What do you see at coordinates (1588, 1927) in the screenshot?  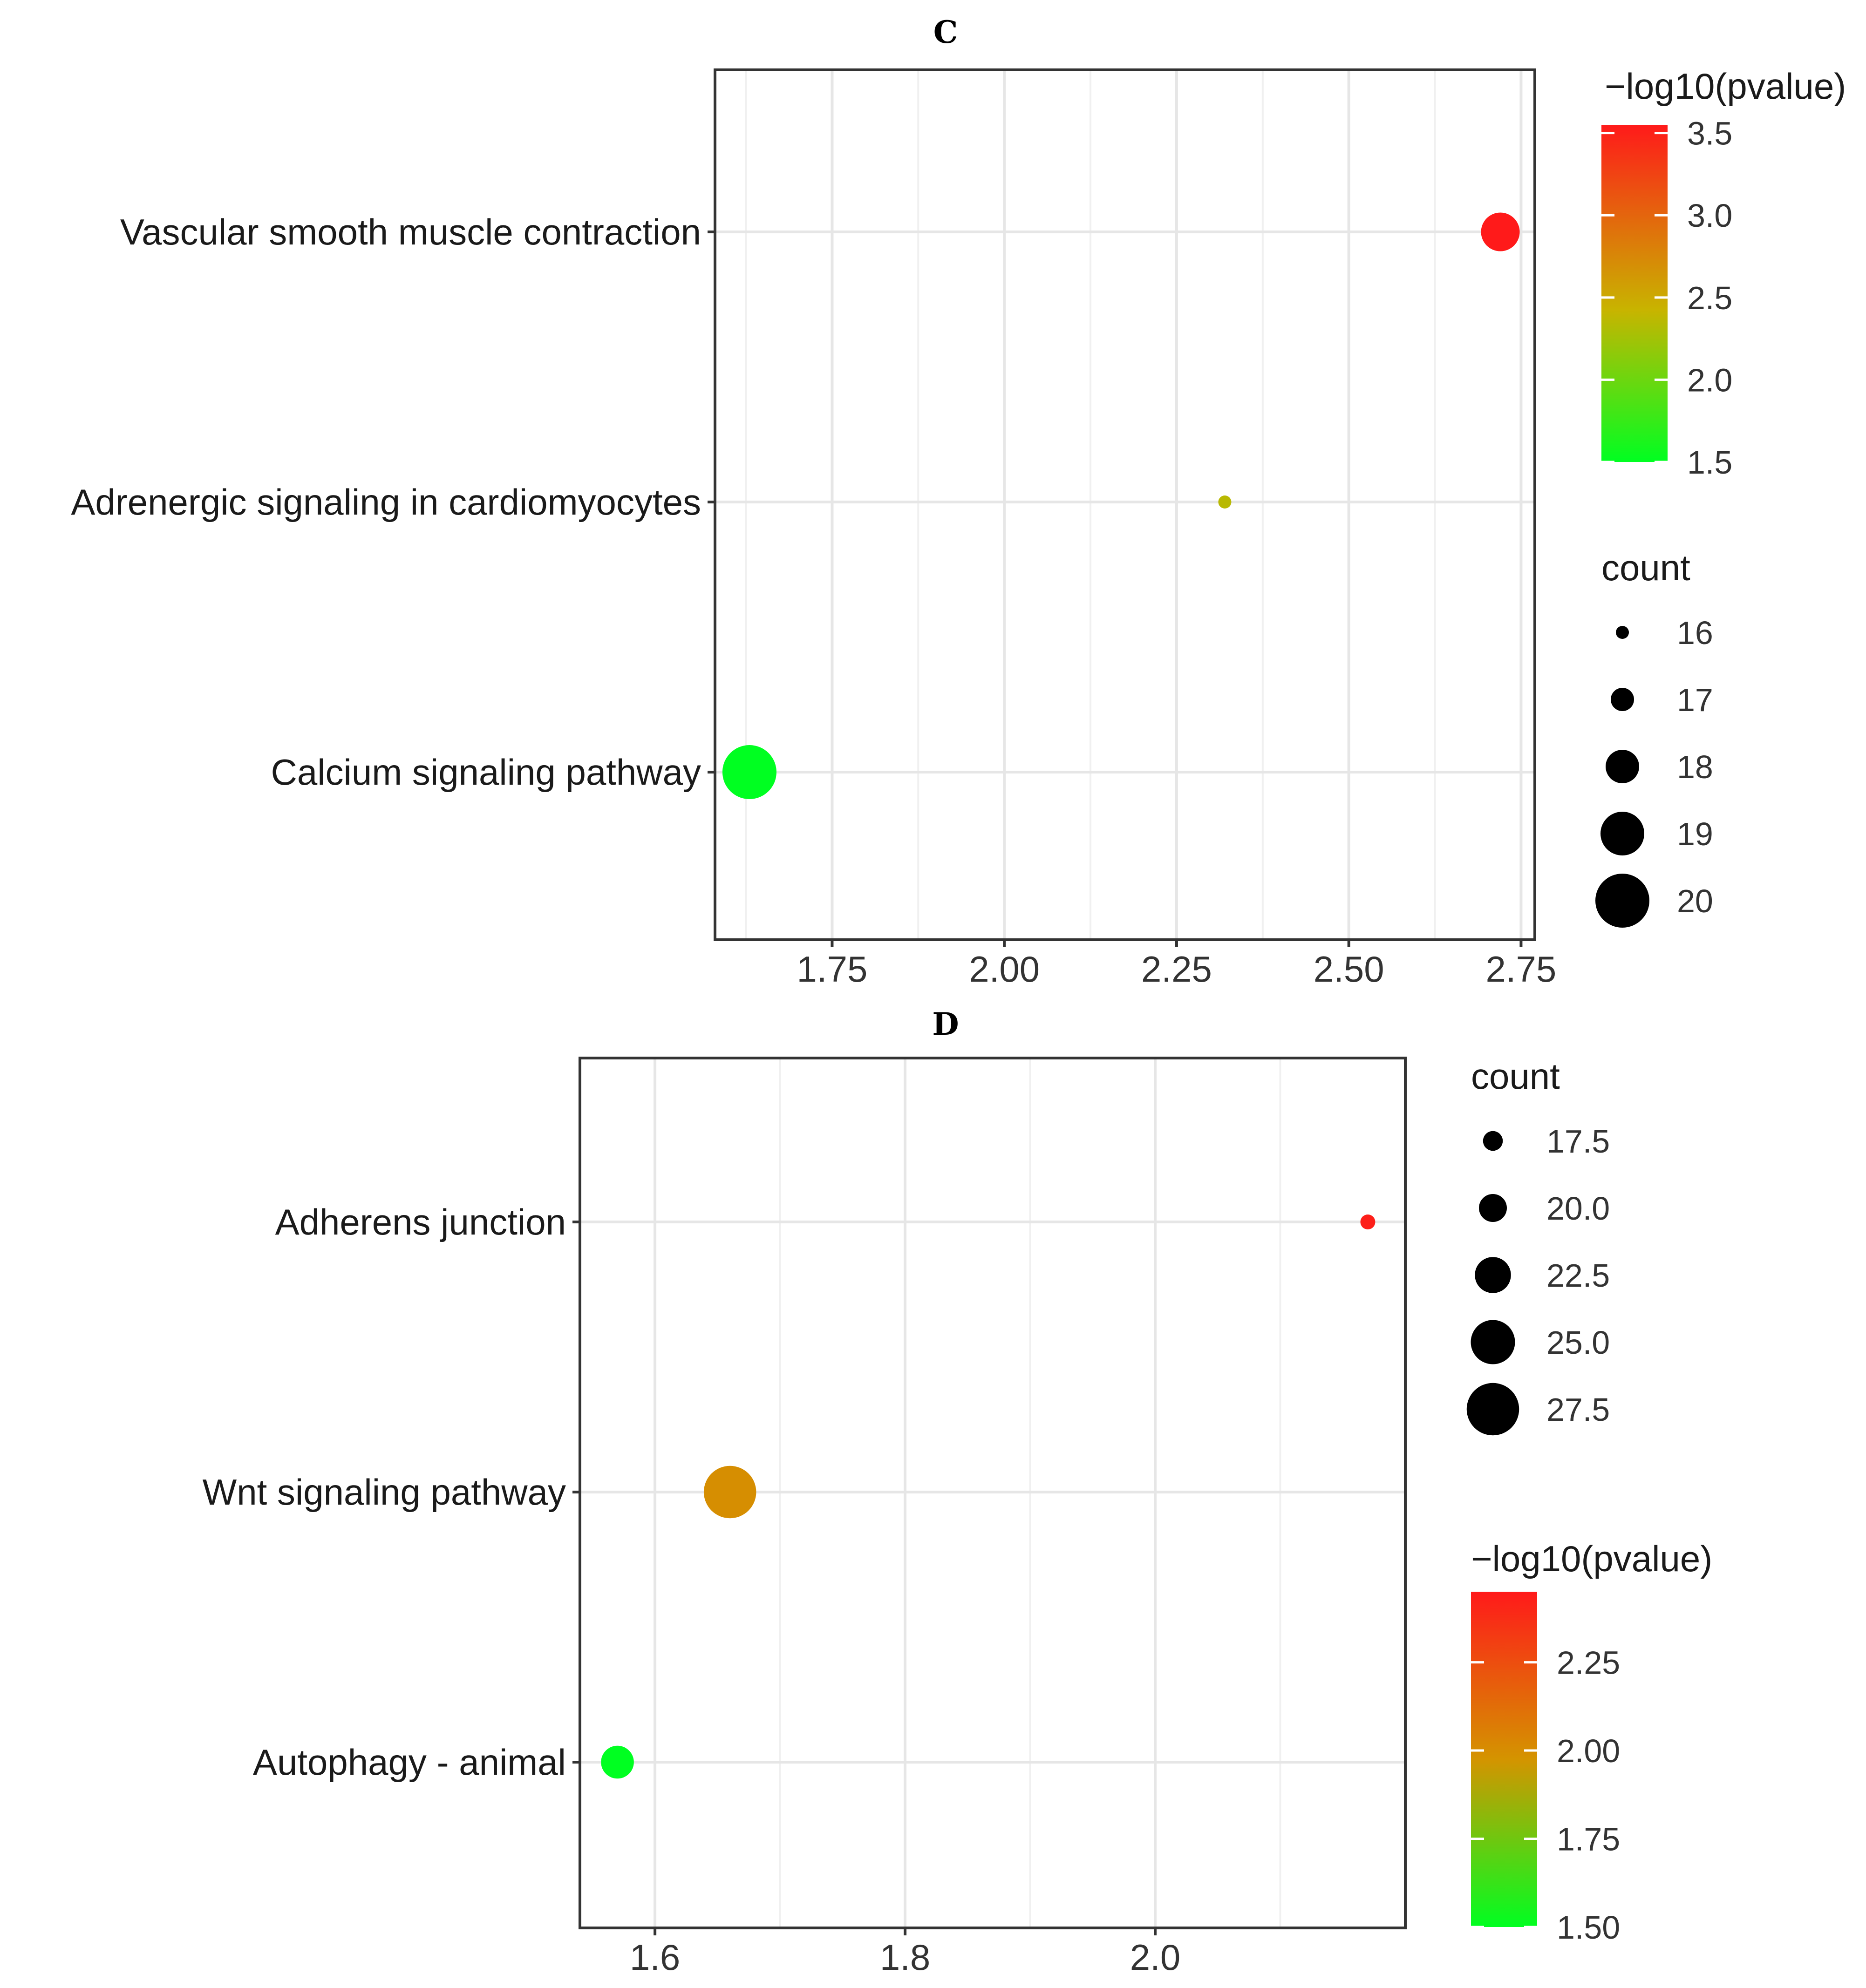 I see `colorbar-tick-label: 1.50` at bounding box center [1588, 1927].